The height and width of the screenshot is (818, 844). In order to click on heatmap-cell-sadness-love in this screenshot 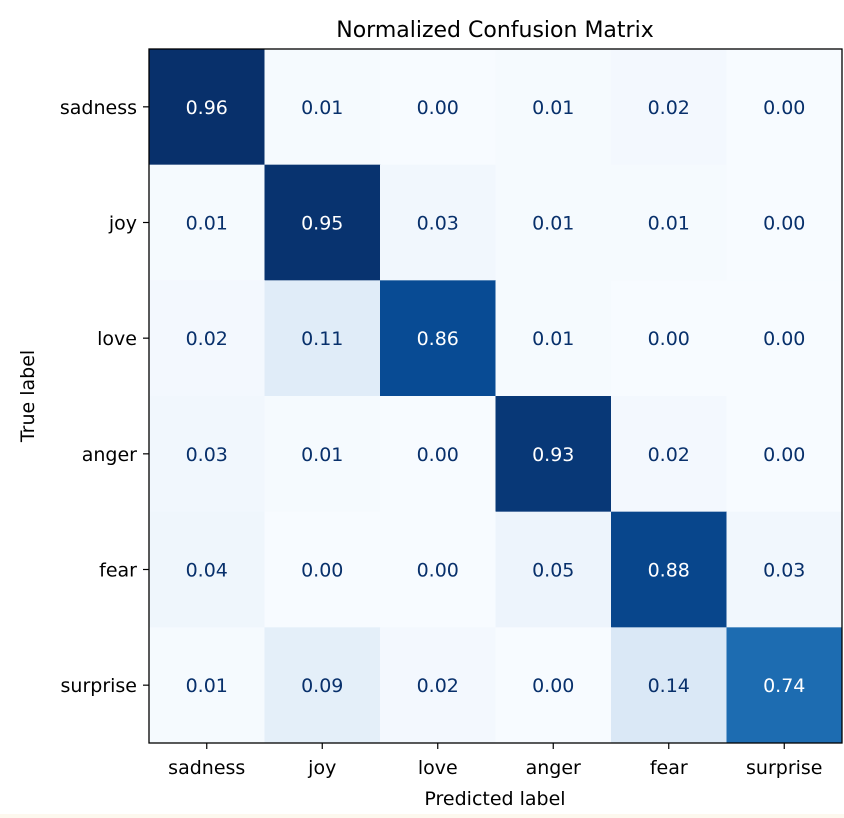, I will do `click(438, 107)`.